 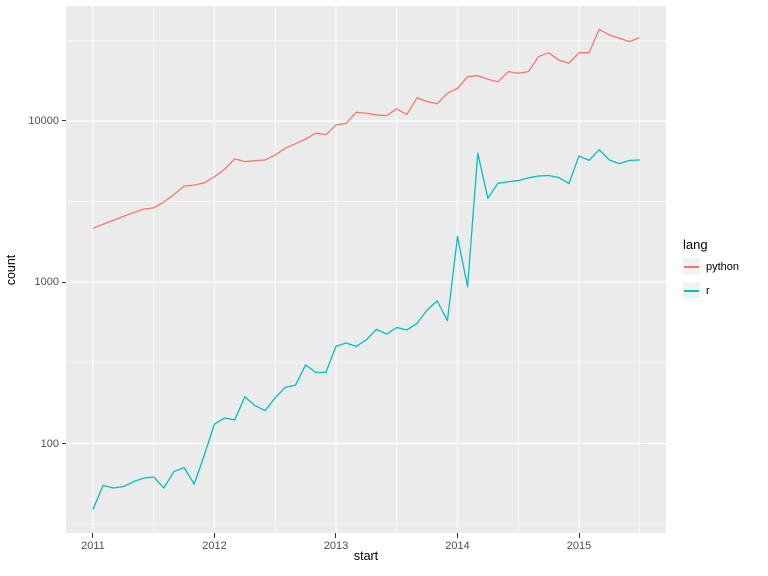 I want to click on legend-entry-python: python, so click(x=711, y=266).